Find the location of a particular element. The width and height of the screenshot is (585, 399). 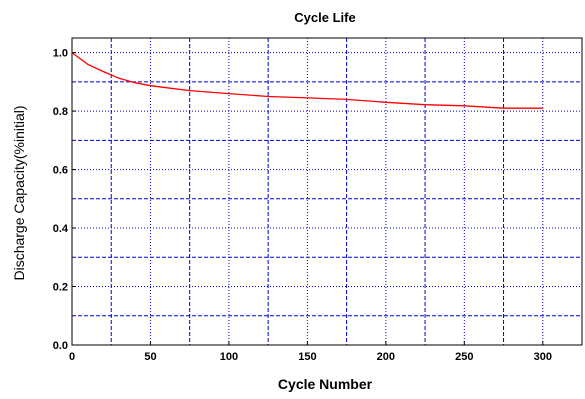

y-tick-label: 0.6 is located at coordinates (60, 171).